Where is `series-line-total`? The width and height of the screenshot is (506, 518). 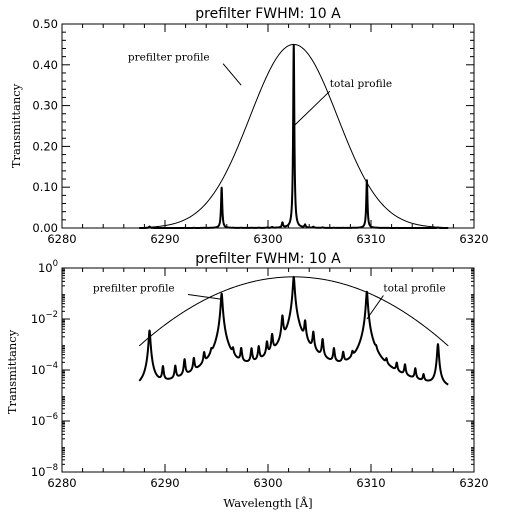 series-line-total is located at coordinates (294, 330).